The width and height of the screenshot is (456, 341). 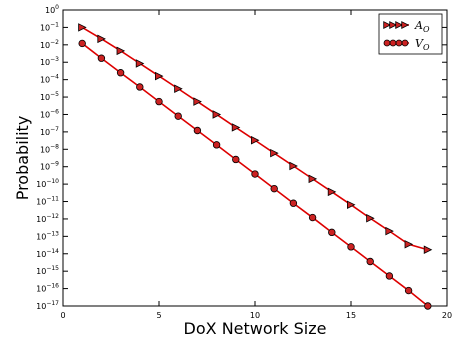 What do you see at coordinates (62, 315) in the screenshot?
I see `x-tick-label: 0` at bounding box center [62, 315].